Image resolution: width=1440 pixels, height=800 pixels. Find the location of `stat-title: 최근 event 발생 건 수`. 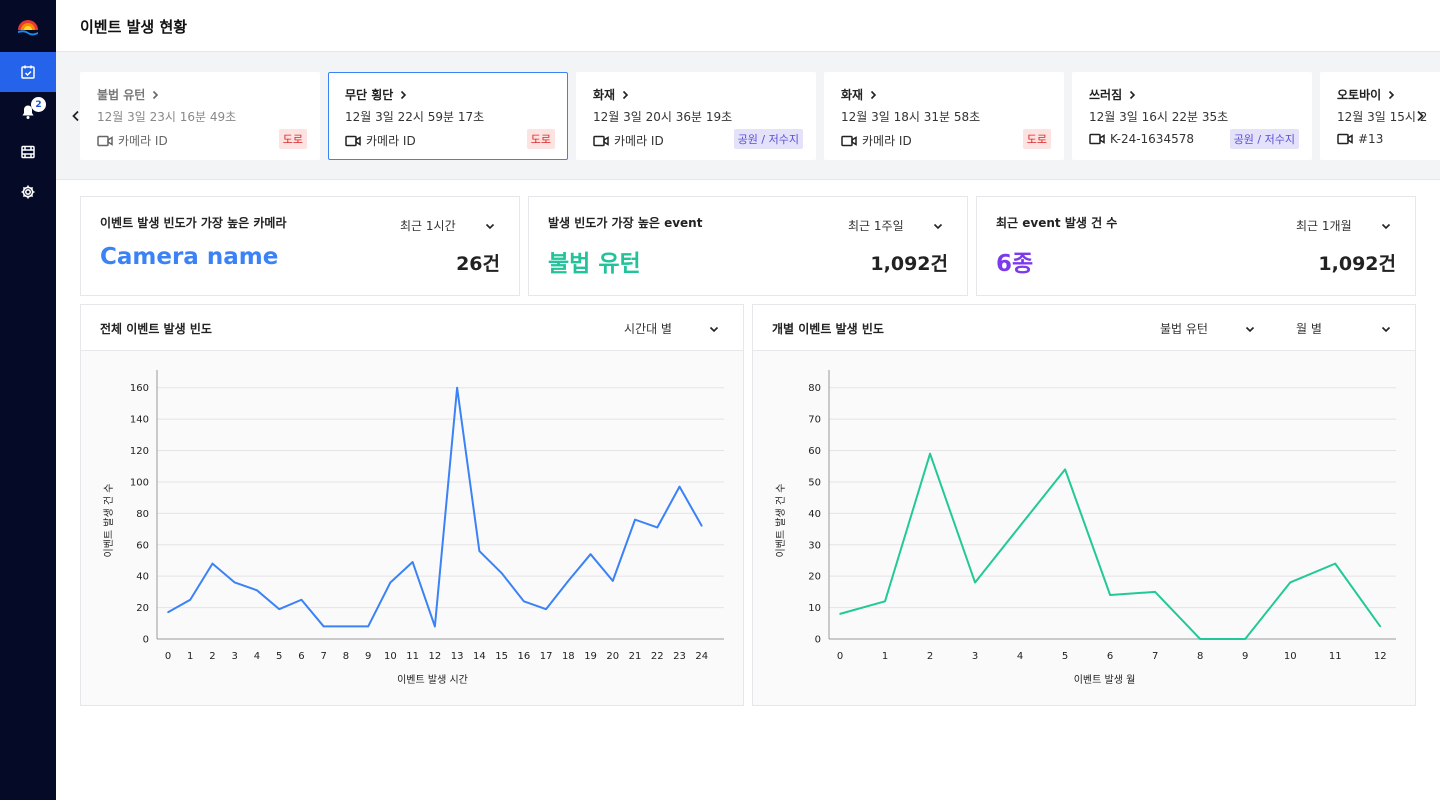

stat-title: 최근 event 발생 건 수 is located at coordinates (1057, 223).